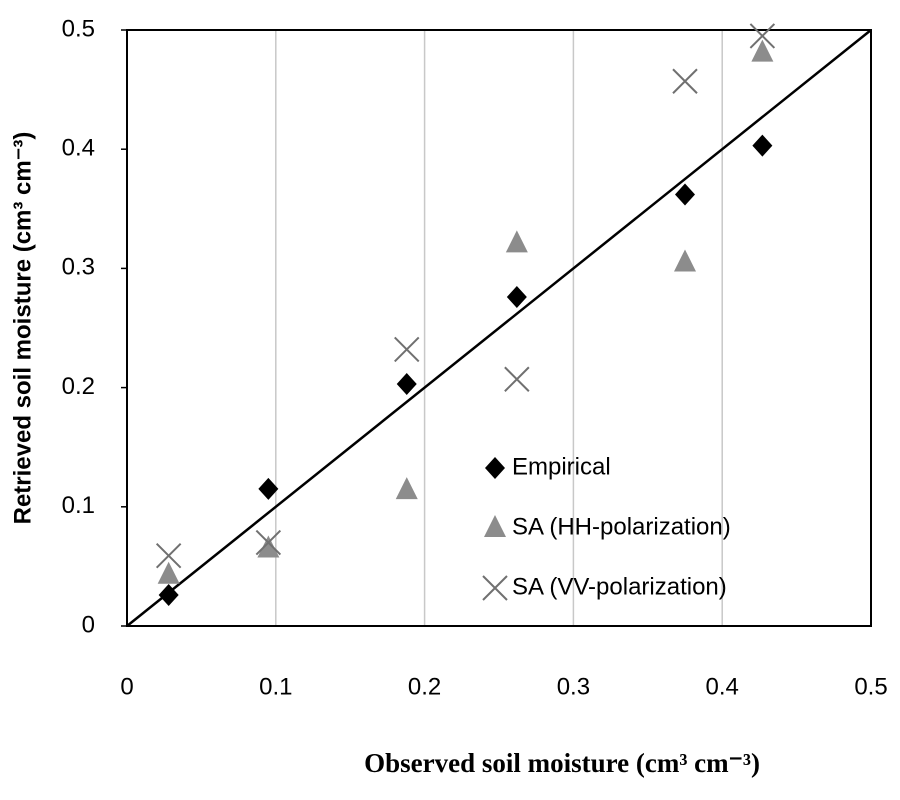 This screenshot has width=900, height=800. I want to click on x-tick-label: 0.5, so click(870, 686).